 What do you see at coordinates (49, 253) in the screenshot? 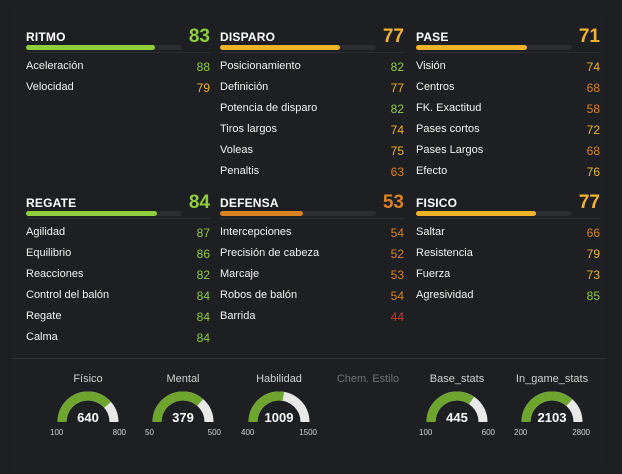
I see `stat-name: Equilibrio` at bounding box center [49, 253].